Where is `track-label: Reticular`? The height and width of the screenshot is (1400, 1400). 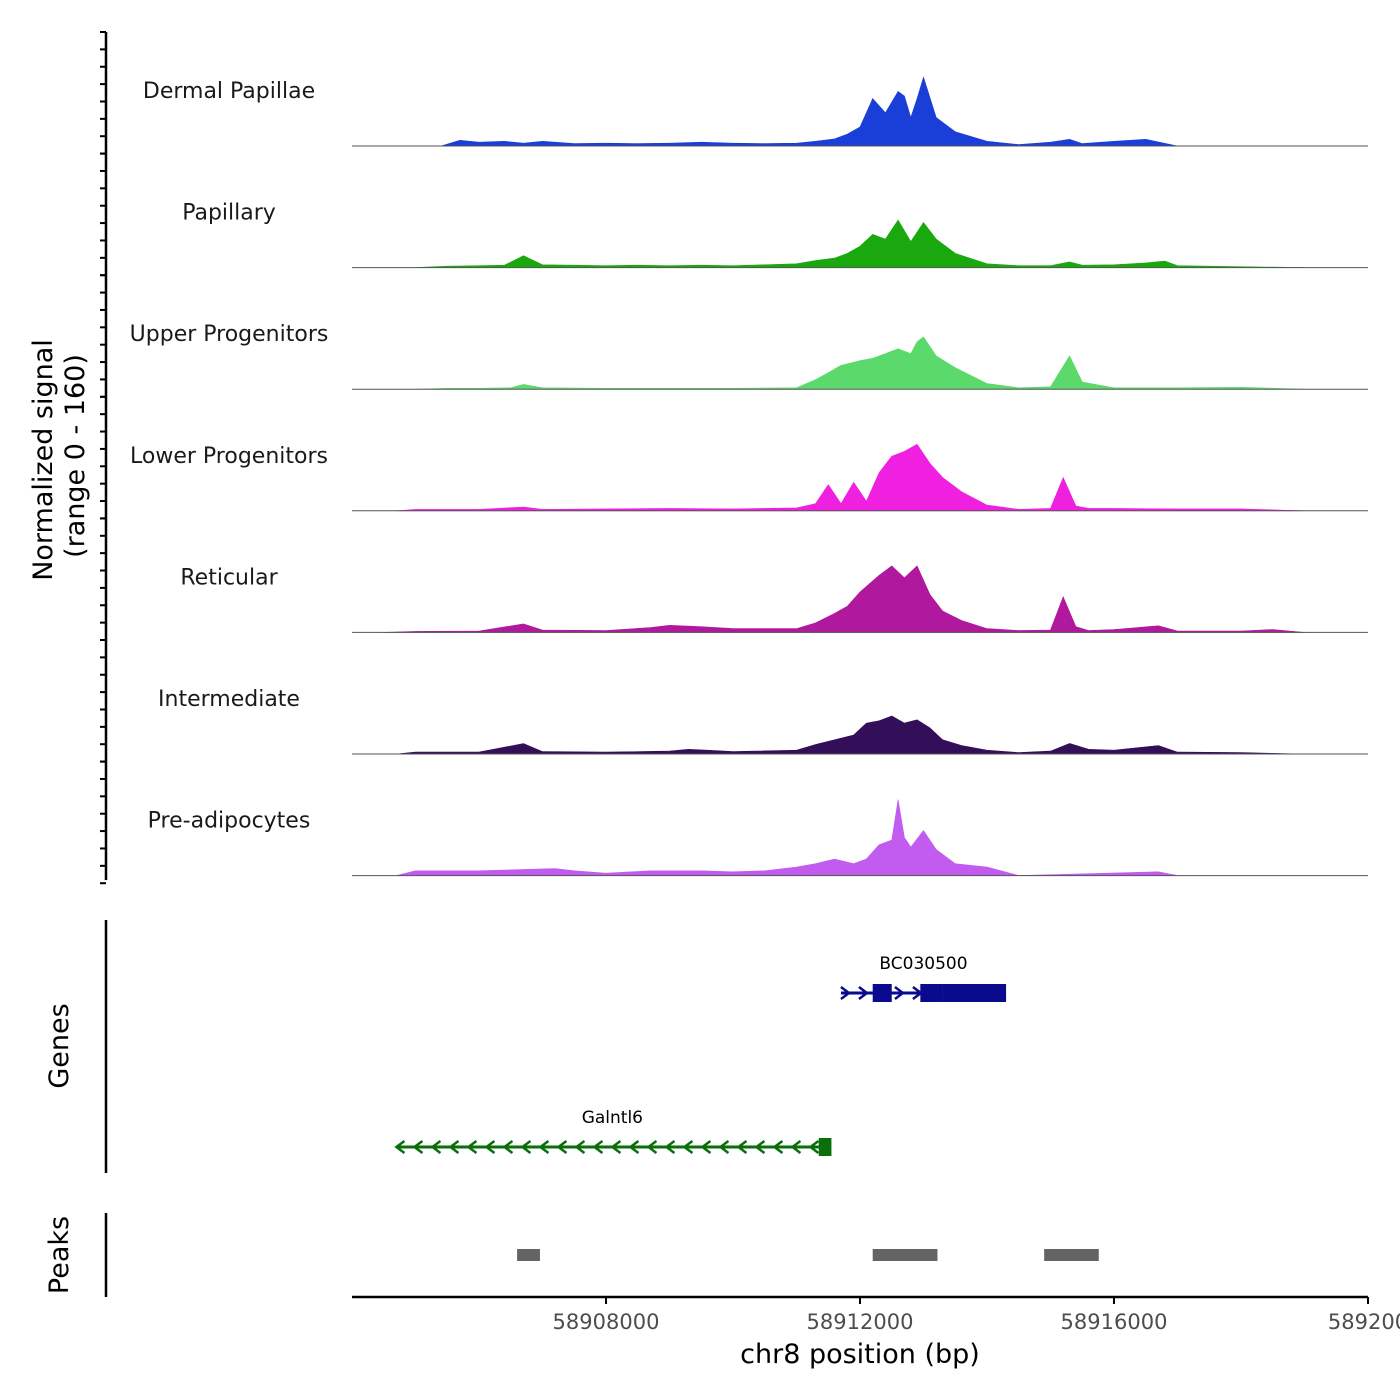 track-label: Reticular is located at coordinates (229, 577).